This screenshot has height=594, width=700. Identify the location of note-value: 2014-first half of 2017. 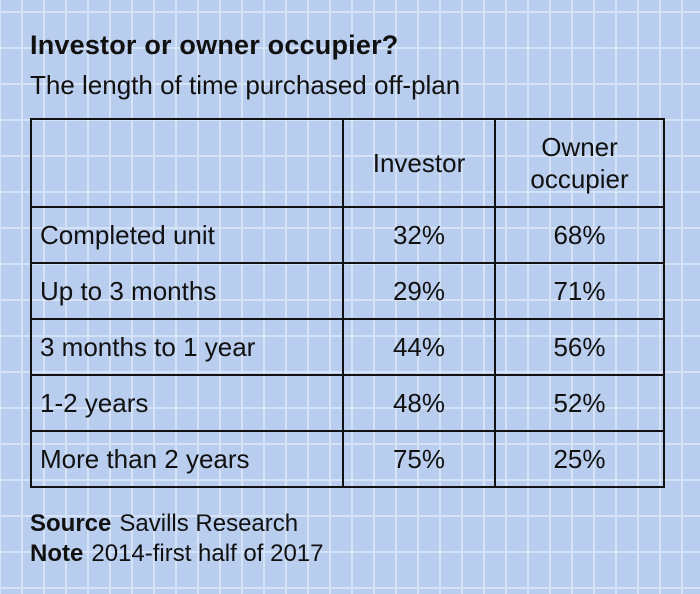
(207, 553).